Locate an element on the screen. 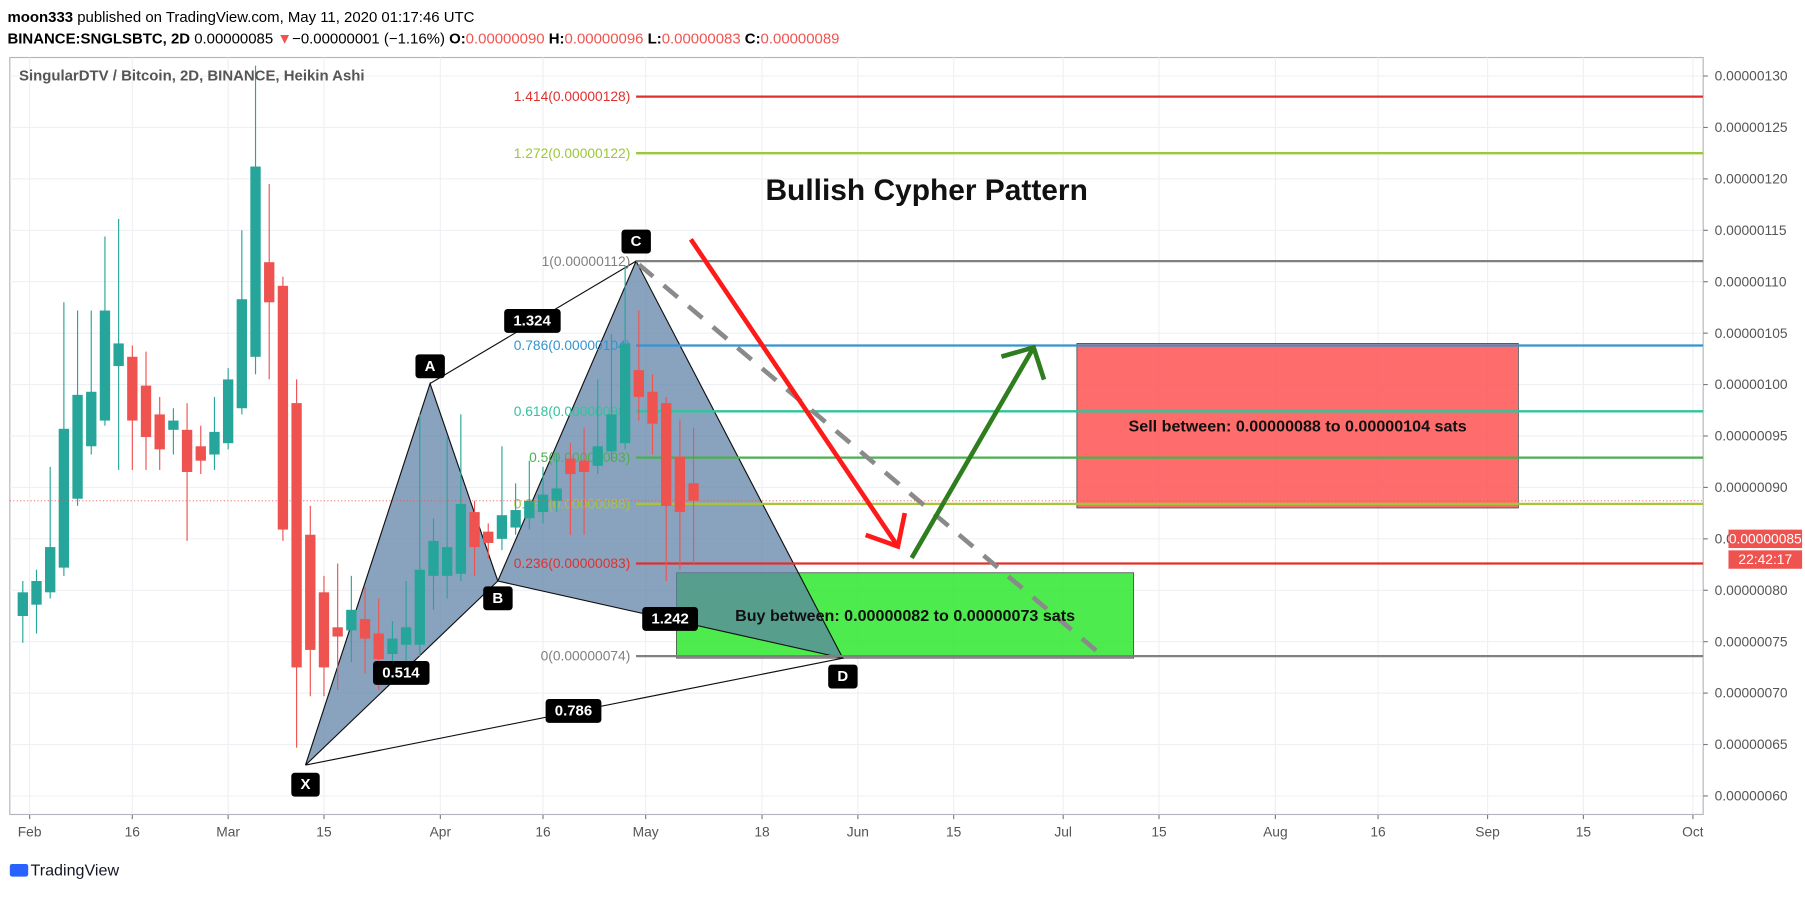  y-tick-label: 0.00000120 is located at coordinates (1751, 178).